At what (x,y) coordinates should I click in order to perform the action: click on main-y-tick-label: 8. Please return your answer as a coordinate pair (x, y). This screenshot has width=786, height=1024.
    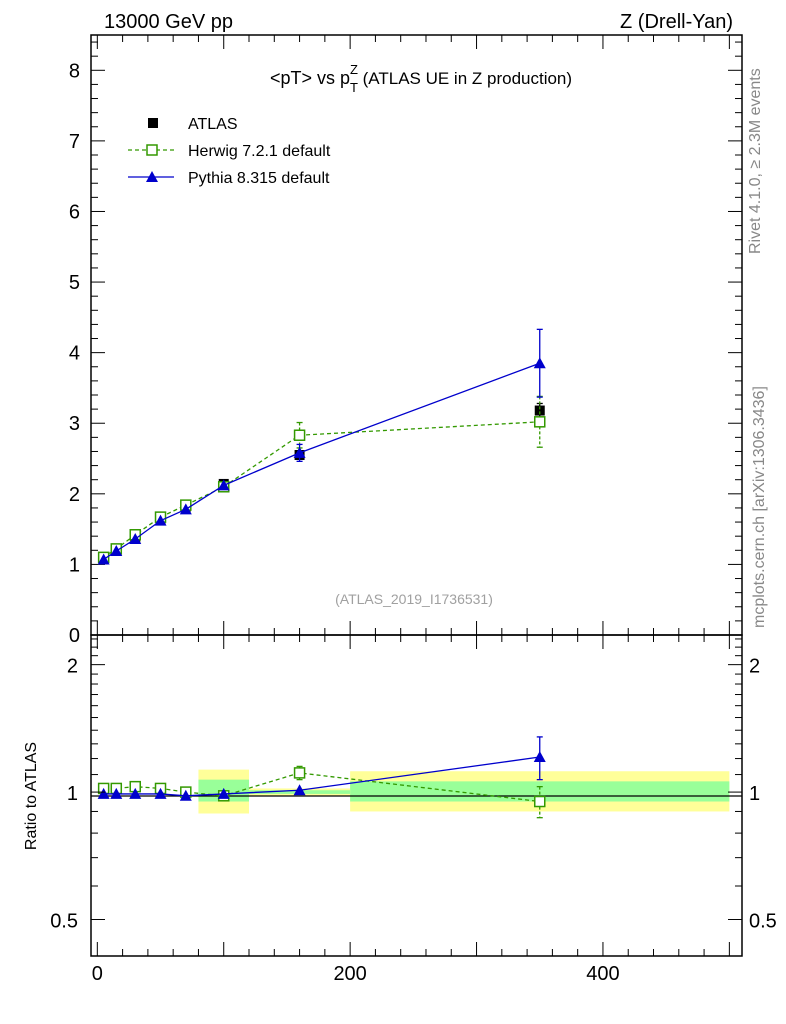
    Looking at the image, I should click on (74, 71).